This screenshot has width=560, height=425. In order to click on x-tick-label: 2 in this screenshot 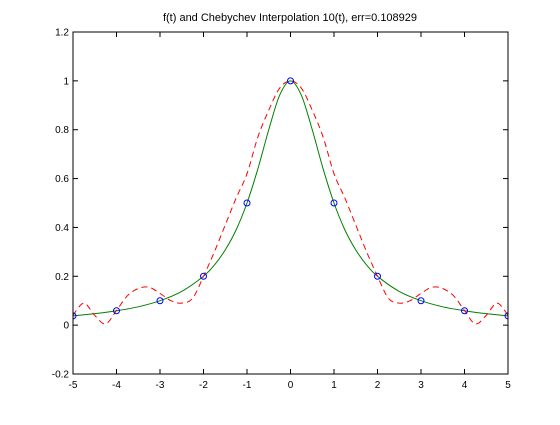, I will do `click(378, 385)`.